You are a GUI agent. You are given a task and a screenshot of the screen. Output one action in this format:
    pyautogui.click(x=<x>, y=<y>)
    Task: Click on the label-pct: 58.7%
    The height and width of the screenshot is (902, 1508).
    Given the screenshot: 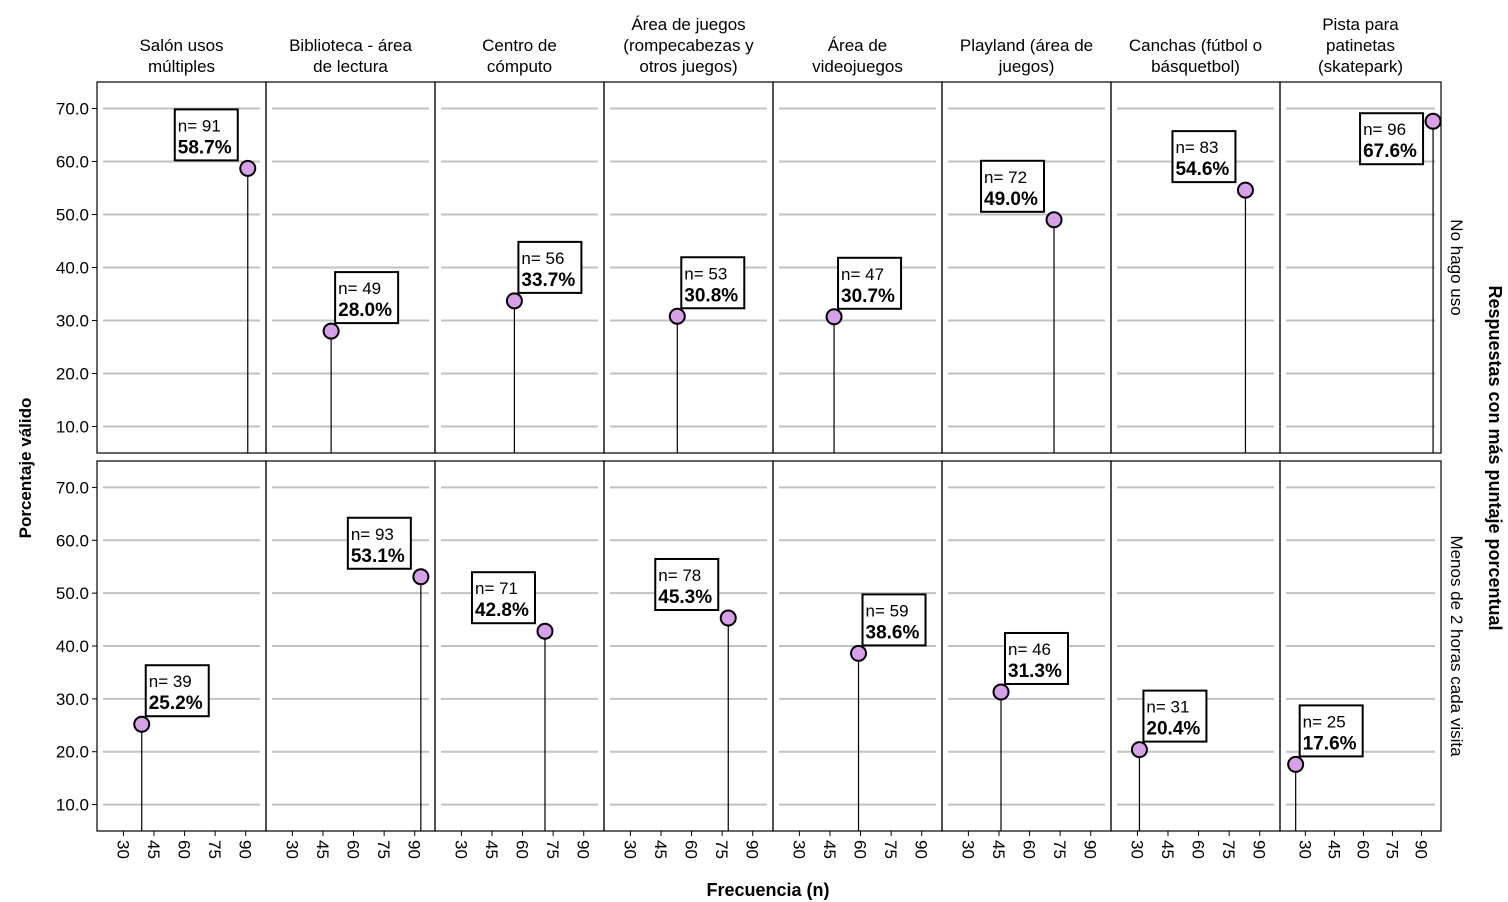 What is the action you would take?
    pyautogui.click(x=205, y=147)
    